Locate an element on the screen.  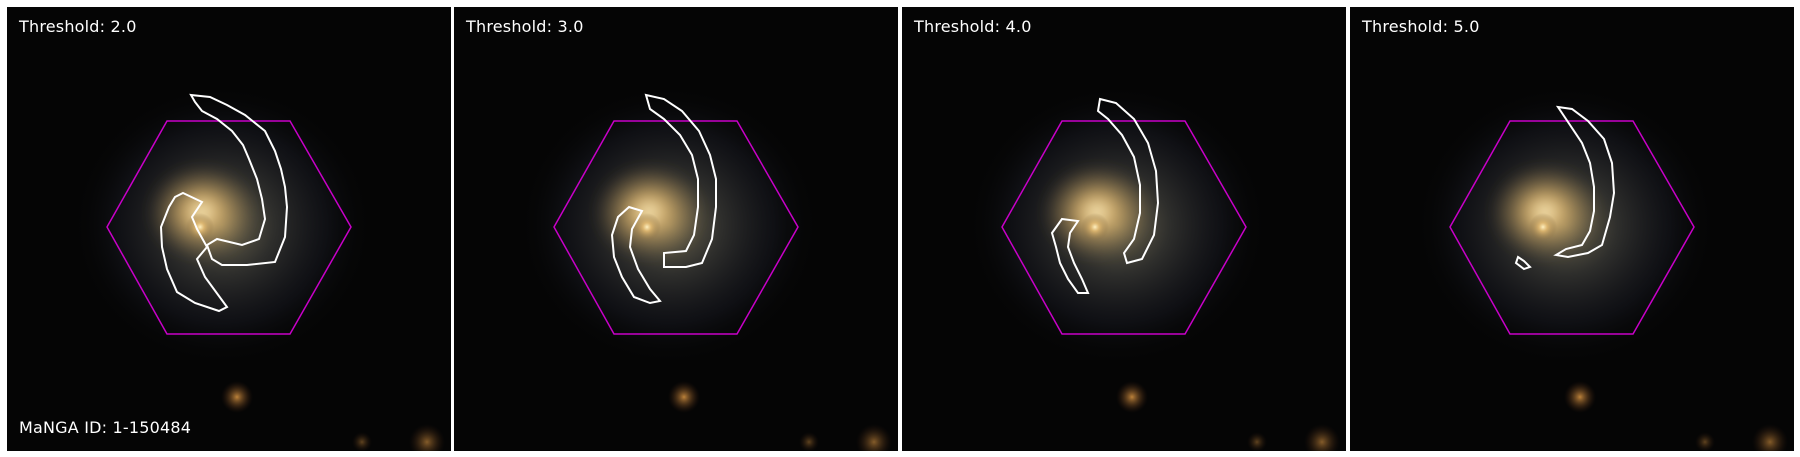
threshold-label: Threshold: 2.0 is located at coordinates (78, 26).